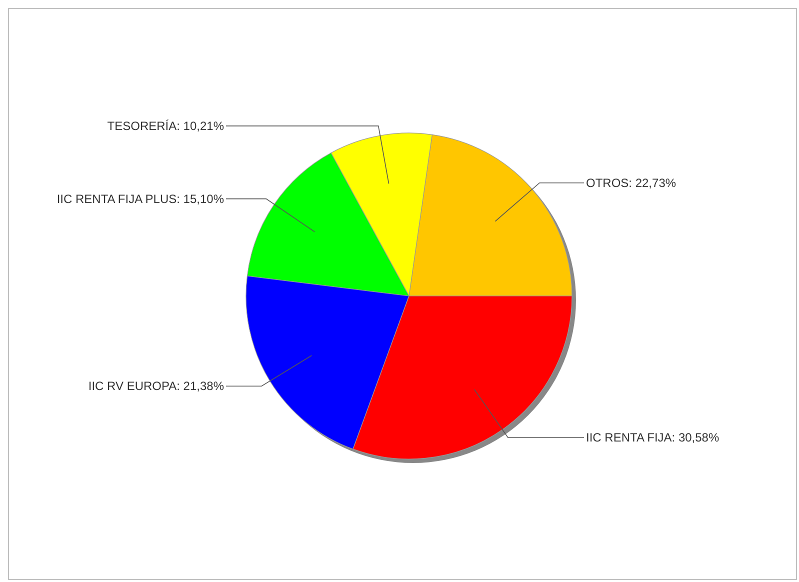  I want to click on slice-label: OTROS: 22,73%, so click(631, 183).